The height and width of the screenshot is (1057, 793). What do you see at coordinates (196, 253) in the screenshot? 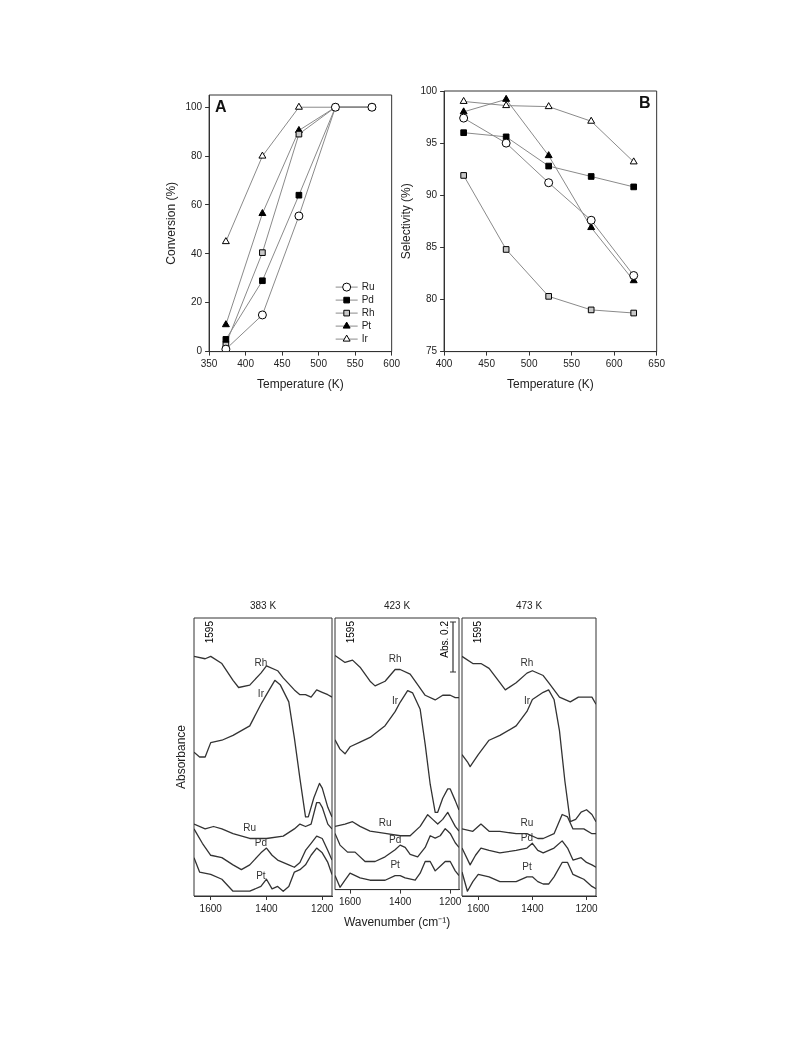
I see `y-tick-label: 40` at bounding box center [196, 253].